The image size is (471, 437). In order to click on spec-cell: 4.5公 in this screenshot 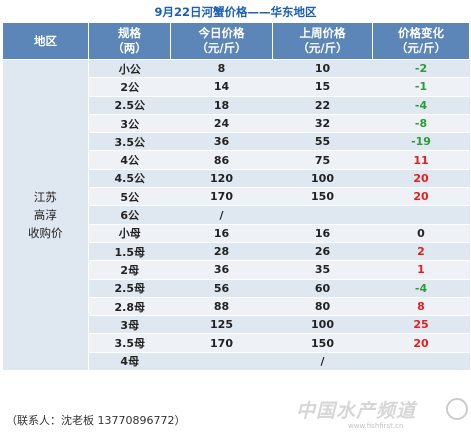, I will do `click(129, 179)`.